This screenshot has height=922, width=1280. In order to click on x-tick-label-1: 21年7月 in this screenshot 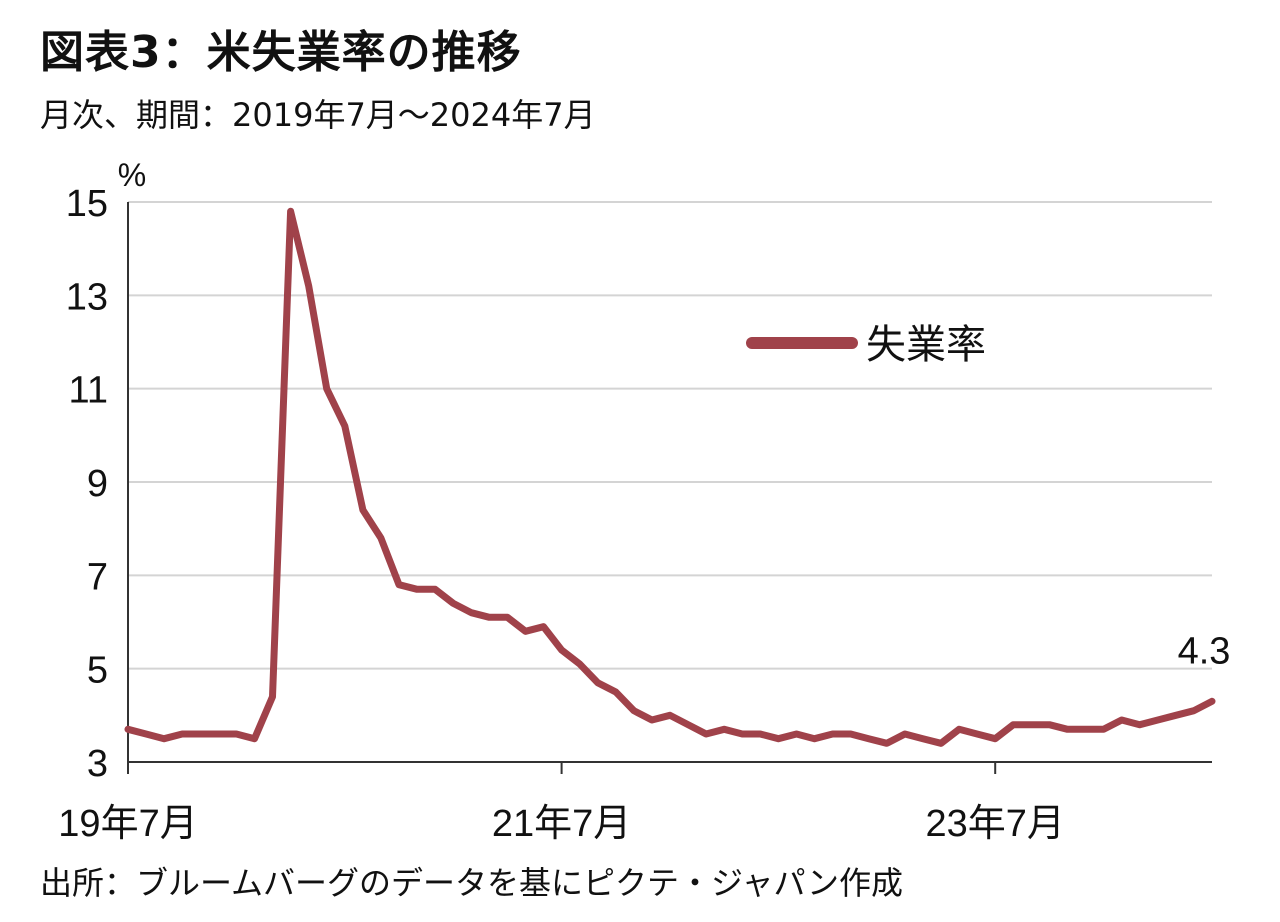, I will do `click(561, 824)`.